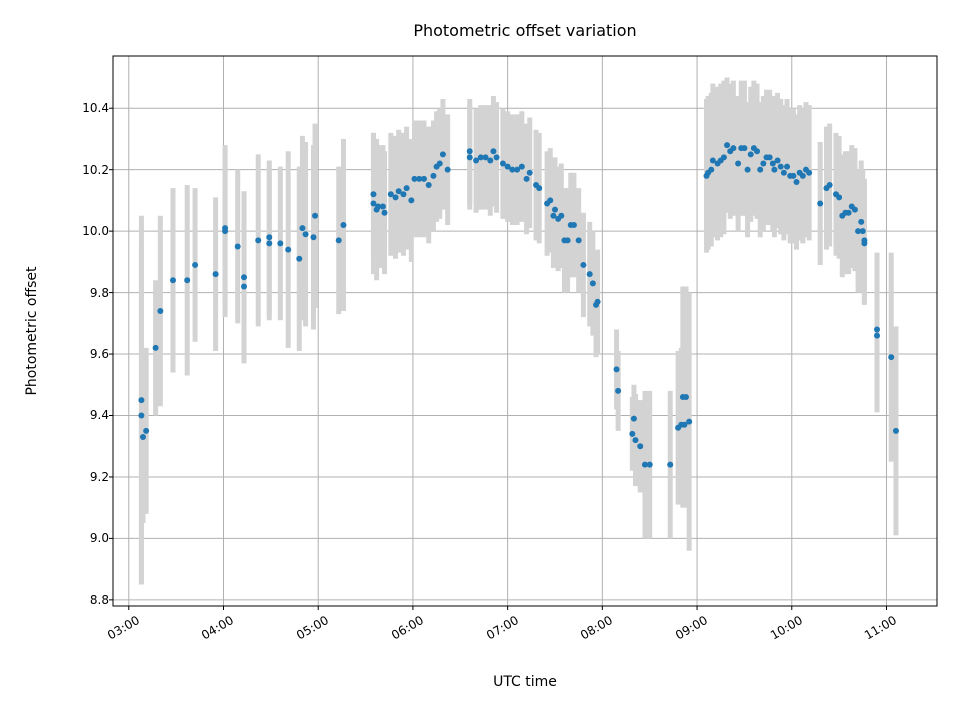 The height and width of the screenshot is (720, 960). What do you see at coordinates (99, 599) in the screenshot?
I see `y-tick-label: 8.8` at bounding box center [99, 599].